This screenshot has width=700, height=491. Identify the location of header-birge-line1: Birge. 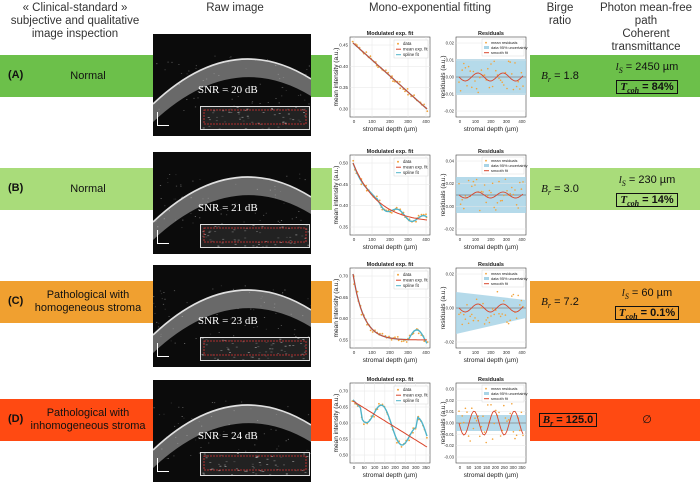
(560, 8).